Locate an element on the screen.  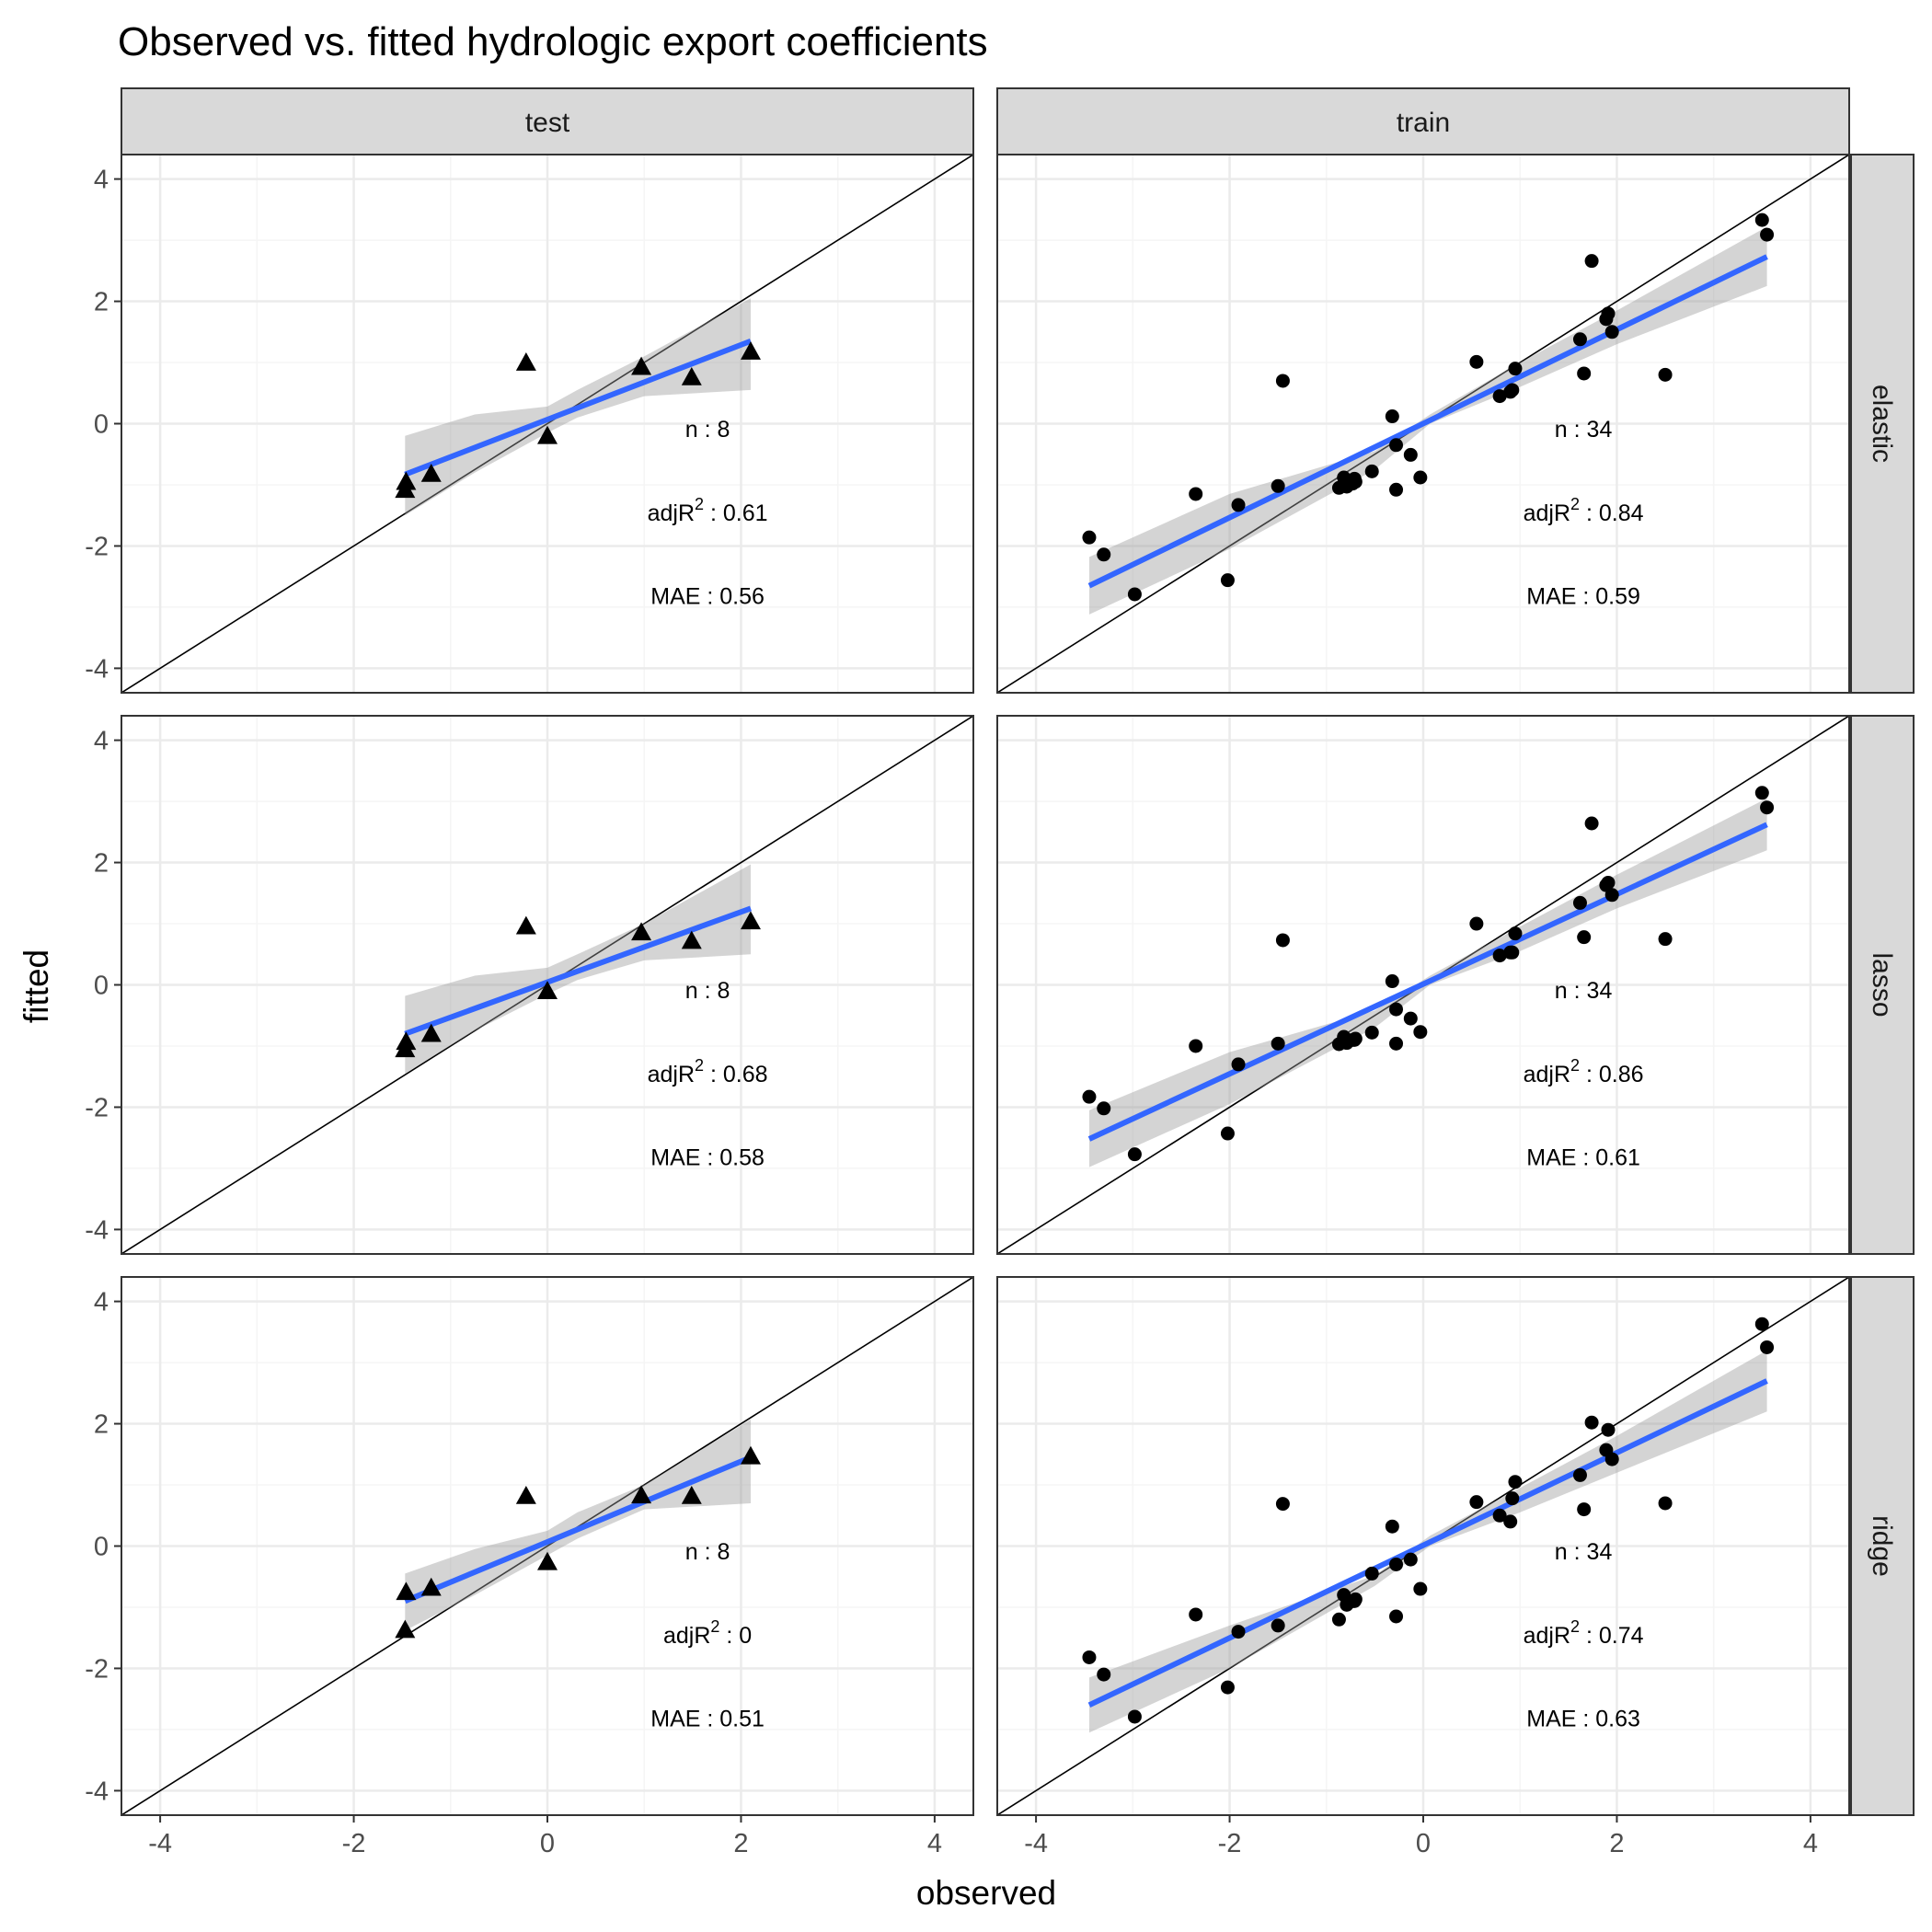
x-tick-label: -2 is located at coordinates (1230, 1843).